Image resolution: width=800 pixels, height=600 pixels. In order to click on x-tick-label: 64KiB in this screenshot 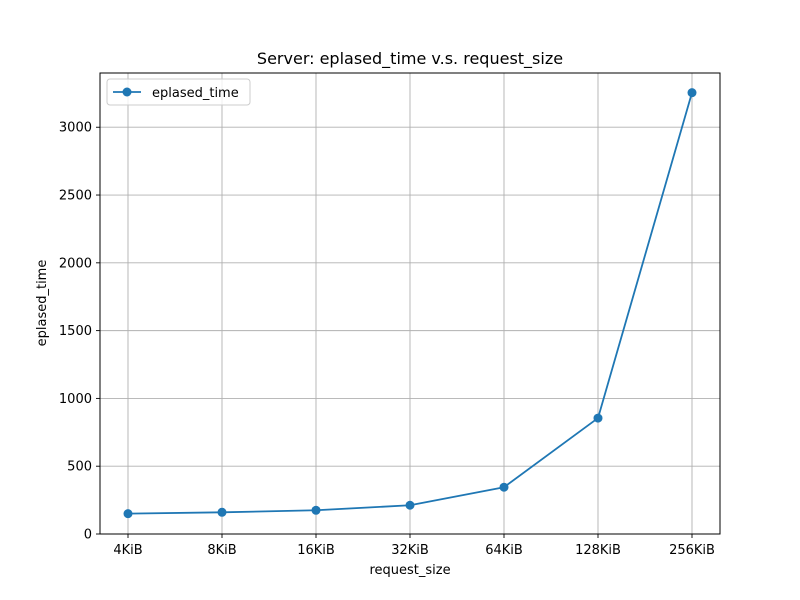, I will do `click(504, 550)`.